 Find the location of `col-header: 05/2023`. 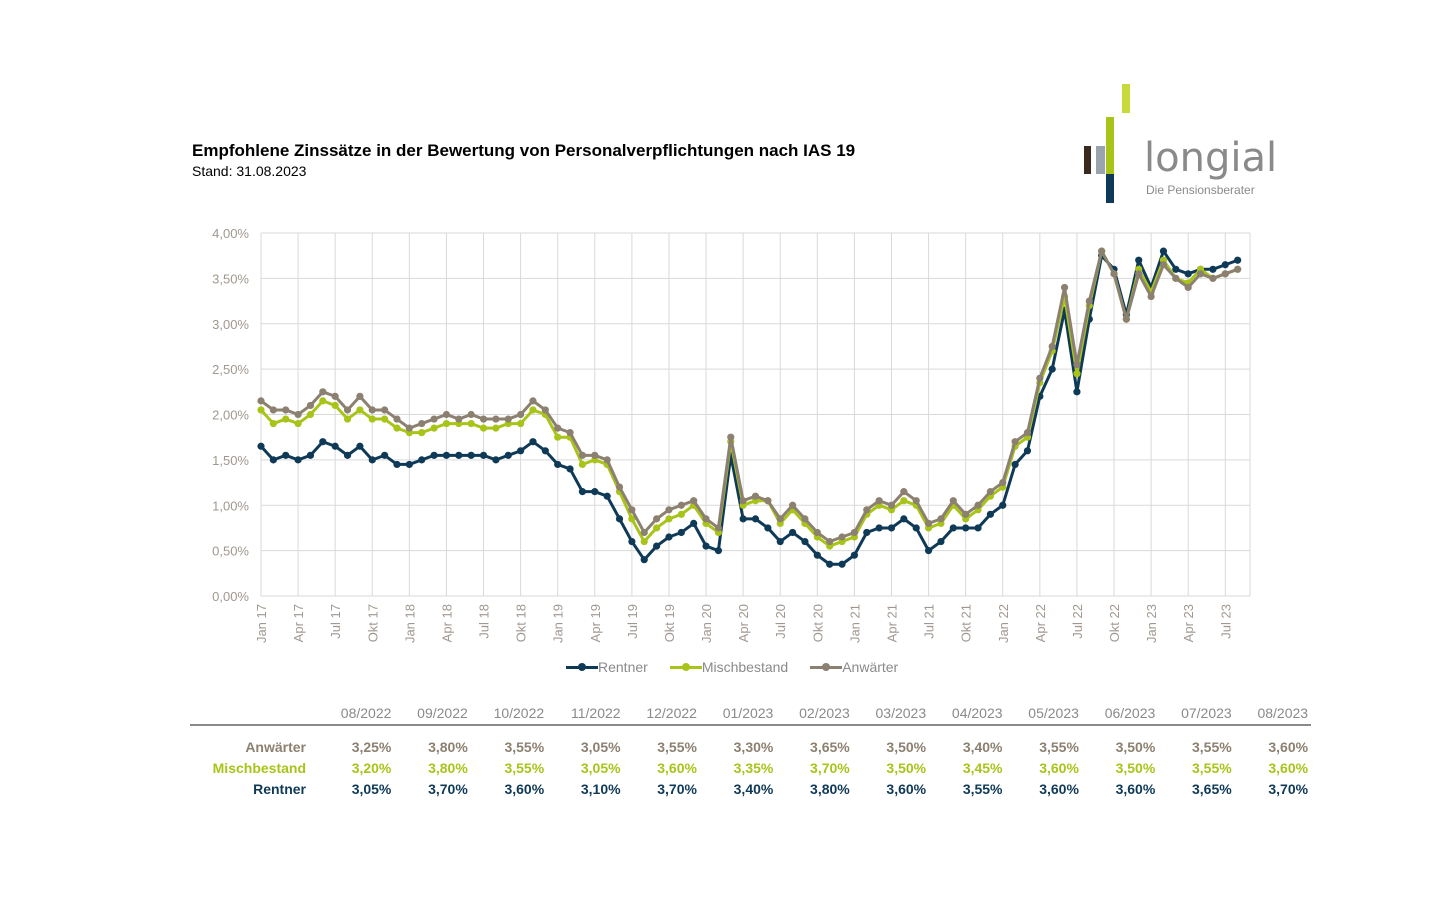

col-header: 05/2023 is located at coordinates (1053, 713).